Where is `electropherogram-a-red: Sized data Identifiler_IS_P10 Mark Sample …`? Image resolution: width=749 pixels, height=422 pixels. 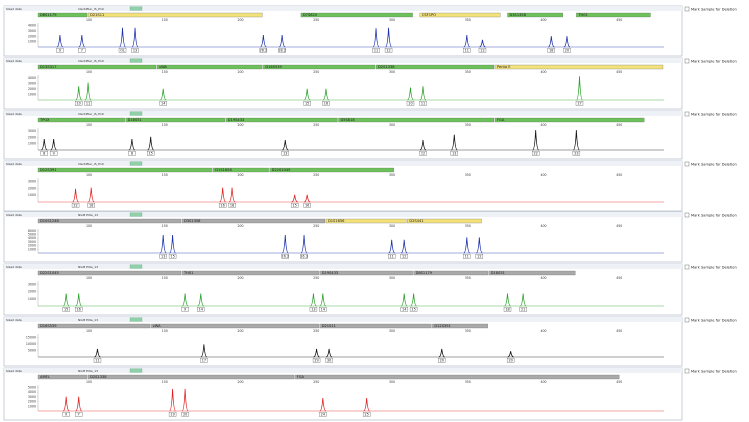
electropherogram-a-red: Sized data Identifiler_IS_P10 Mark Sample … is located at coordinates (370, 186).